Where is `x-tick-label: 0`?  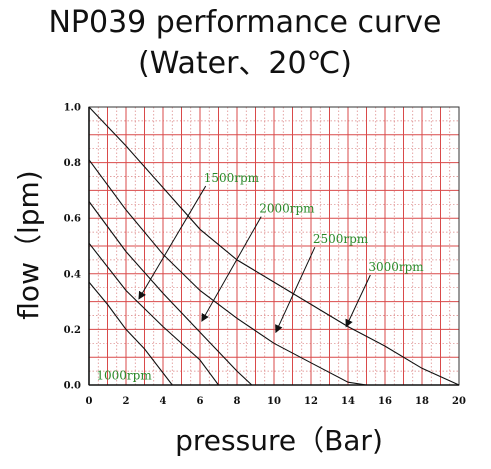
x-tick-label: 0 is located at coordinates (89, 401).